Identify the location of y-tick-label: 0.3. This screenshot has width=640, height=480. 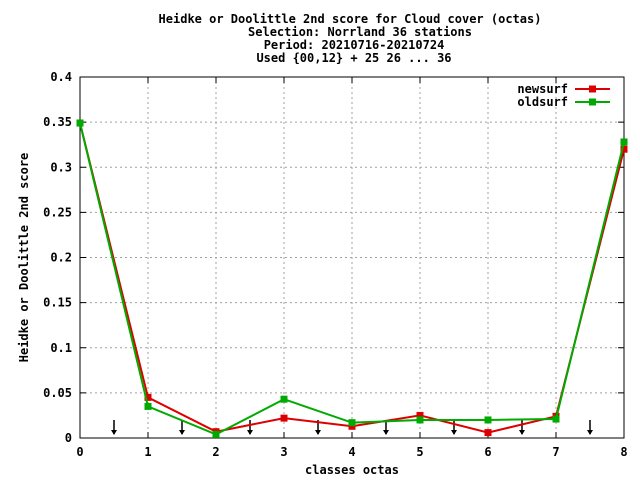
(61, 167).